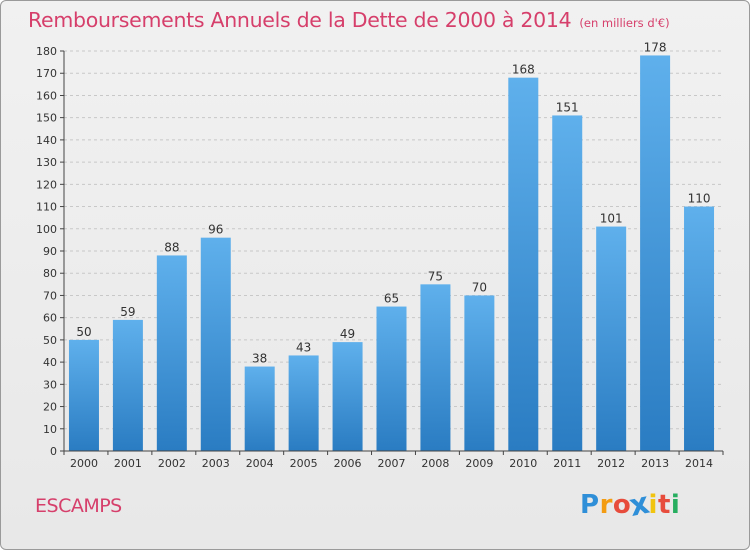 The width and height of the screenshot is (750, 550). I want to click on y-tick-label: 130, so click(46, 162).